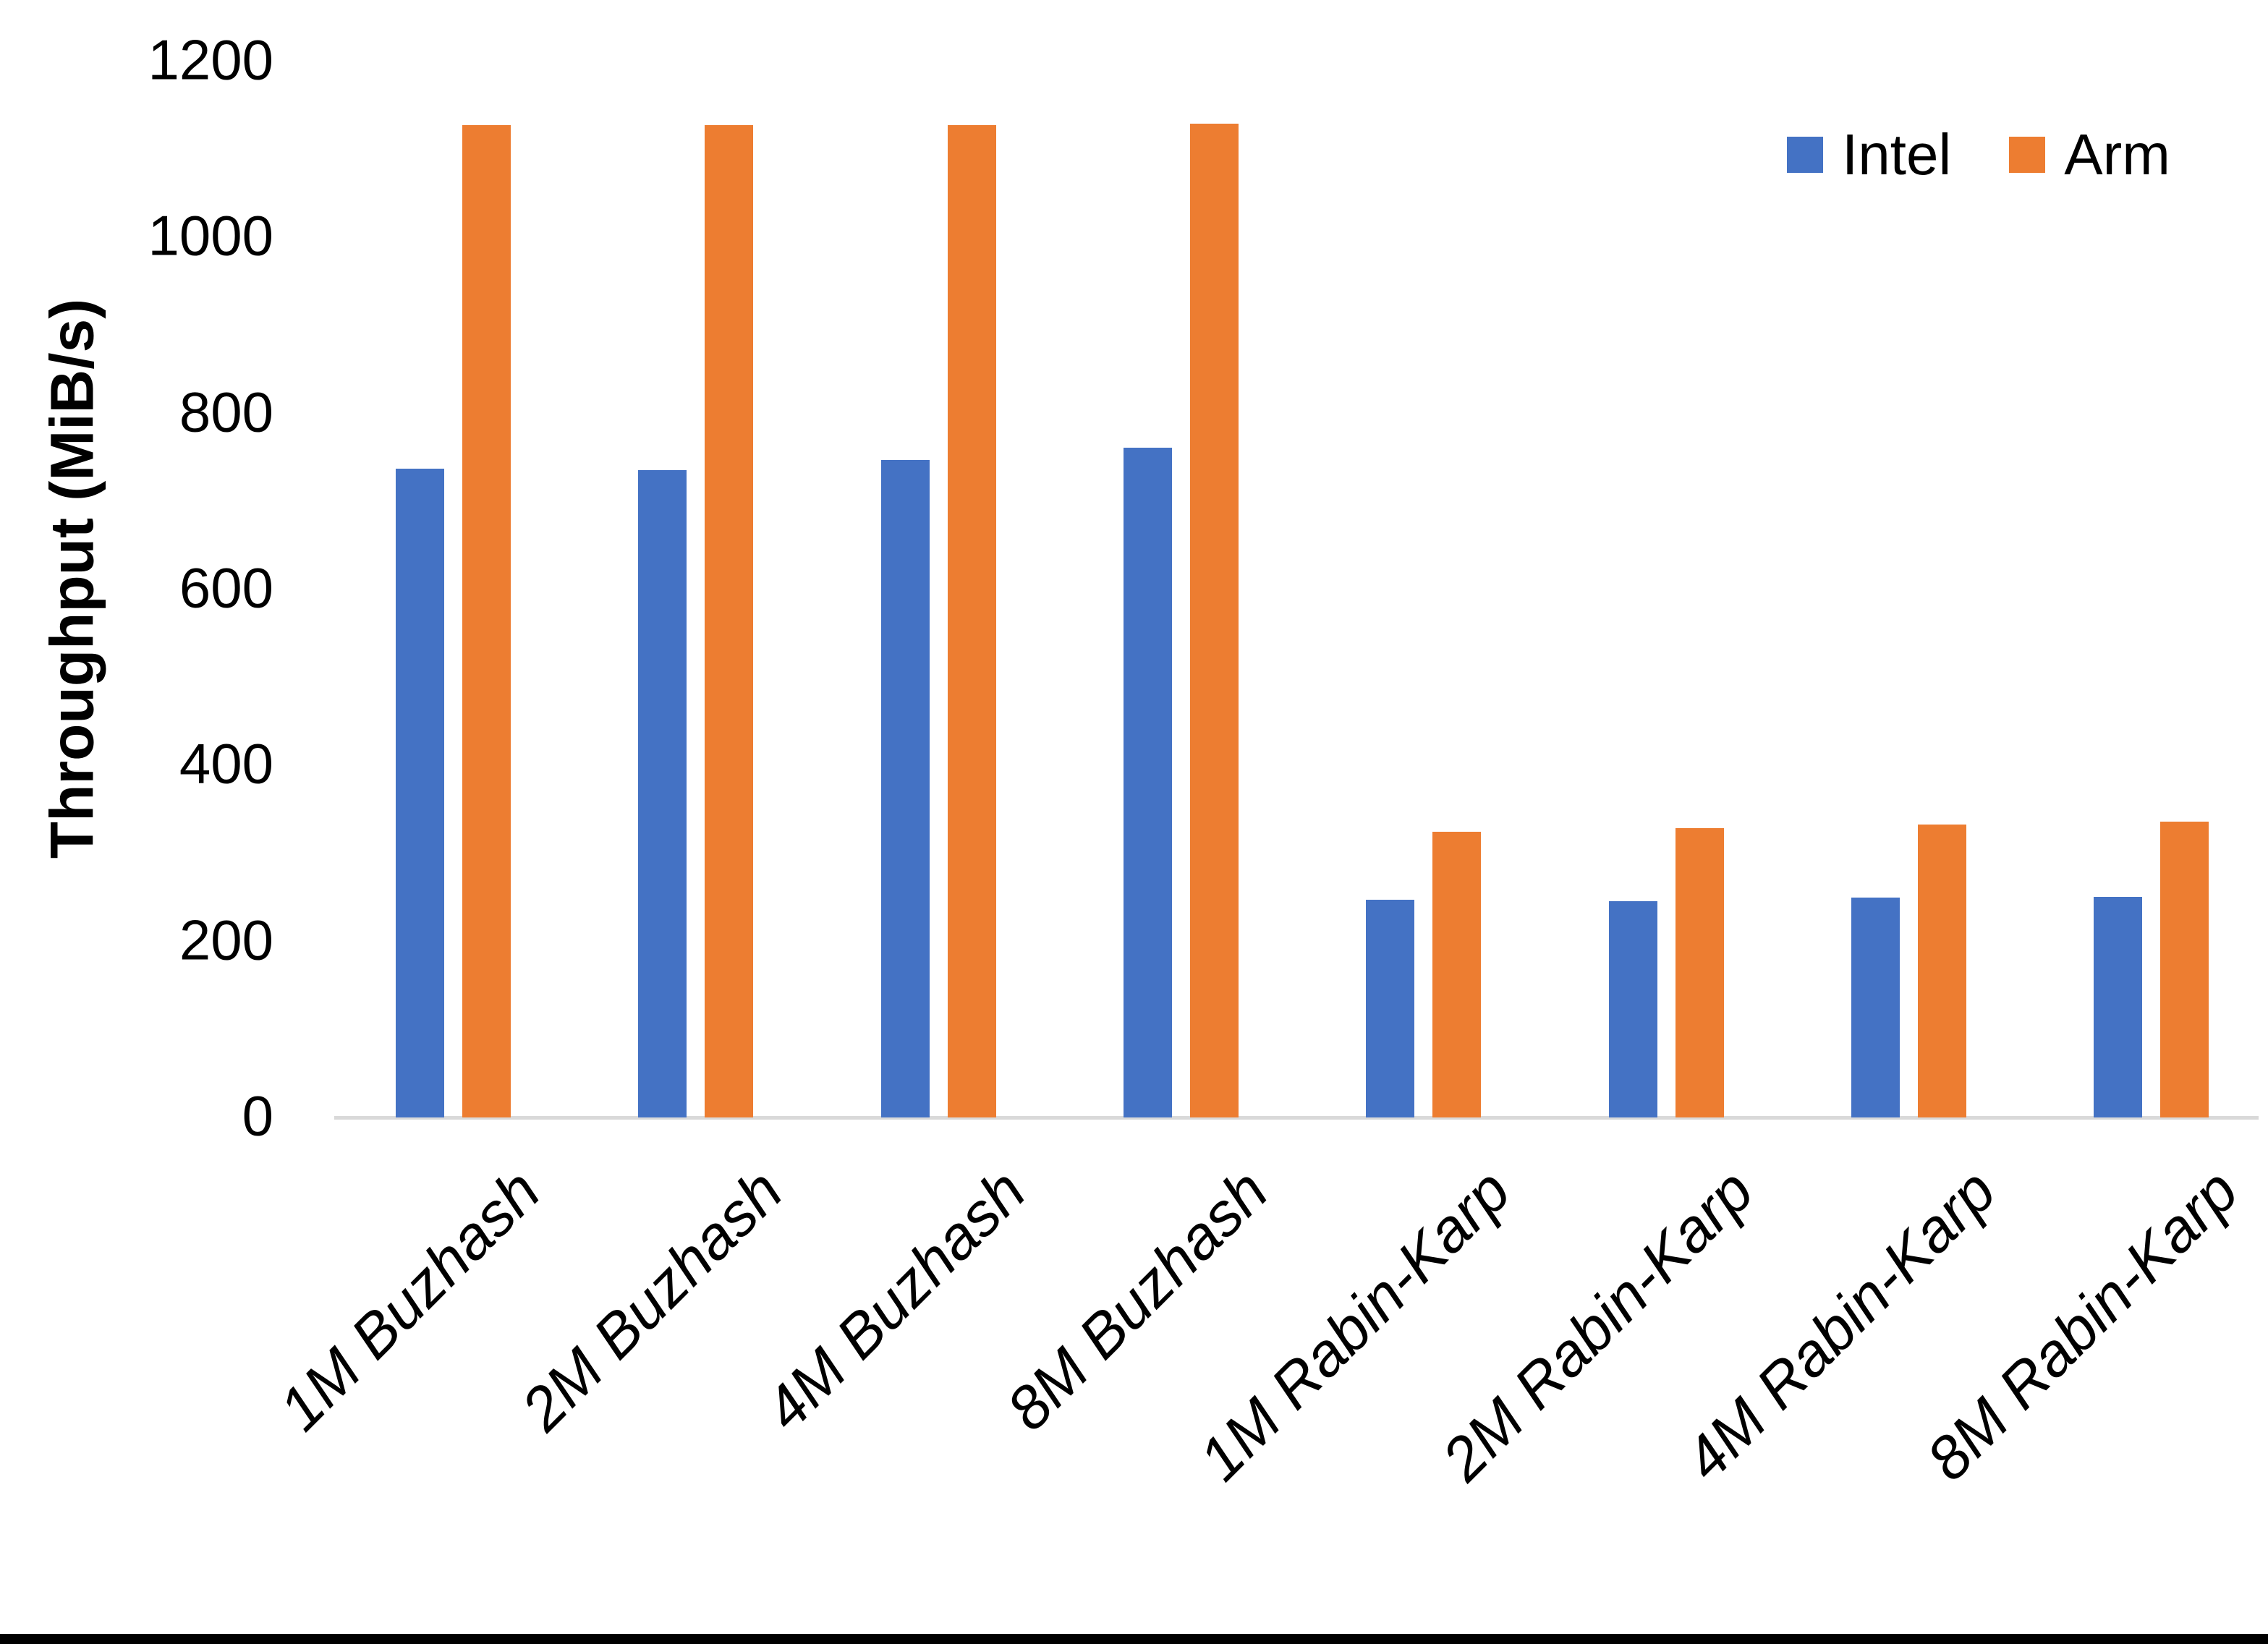 The height and width of the screenshot is (1644, 2268). I want to click on bottom-border, so click(1134, 1639).